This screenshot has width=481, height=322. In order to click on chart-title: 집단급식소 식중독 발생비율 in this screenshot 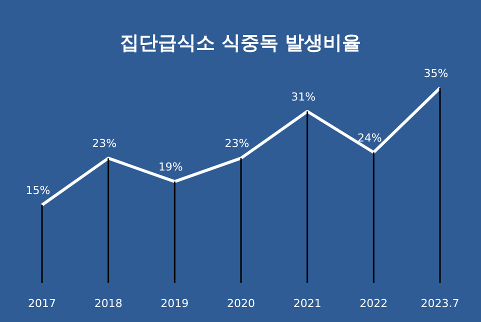, I will do `click(240, 43)`.